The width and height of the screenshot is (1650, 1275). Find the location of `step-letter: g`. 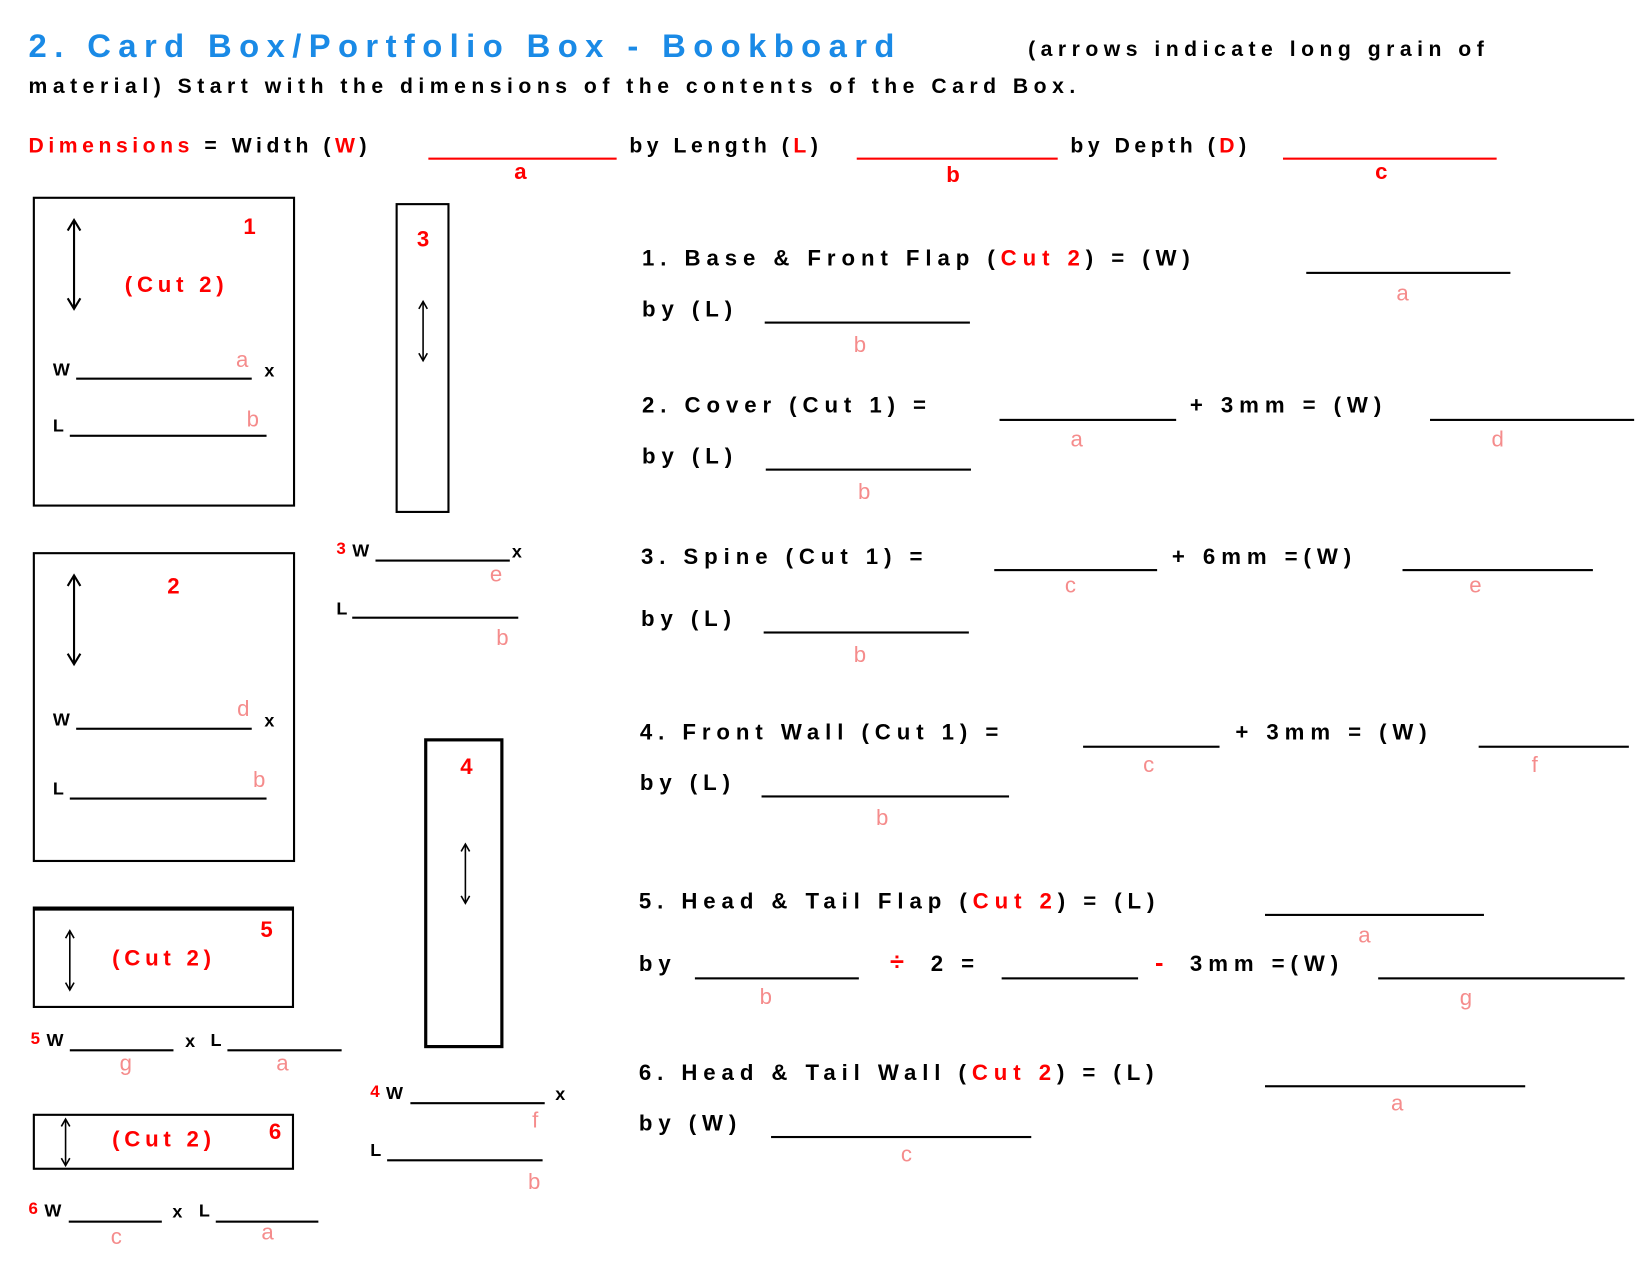

step-letter: g is located at coordinates (1466, 998).